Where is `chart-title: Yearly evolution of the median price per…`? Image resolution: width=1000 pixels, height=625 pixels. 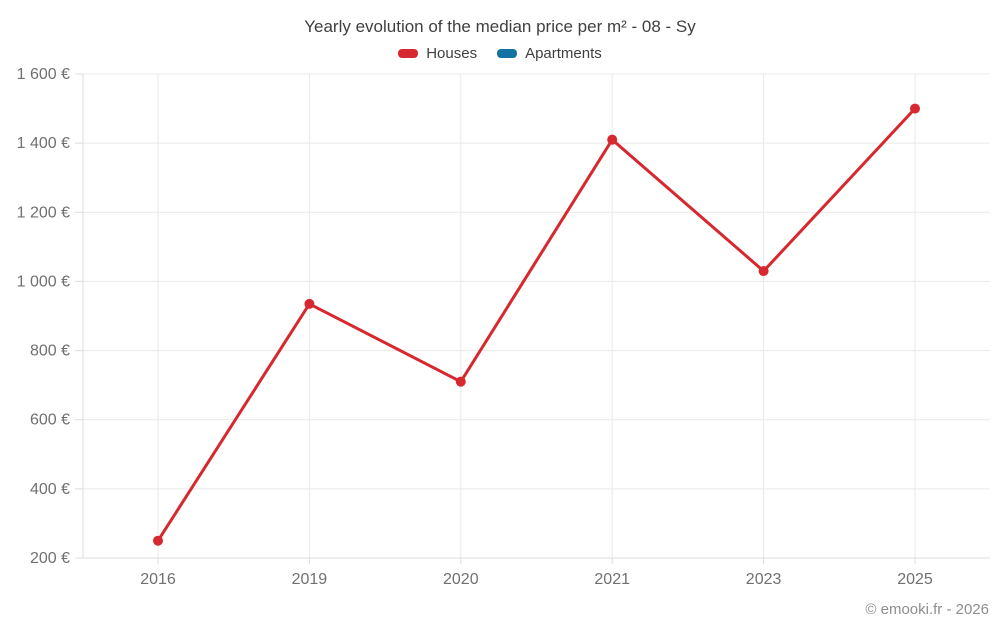 chart-title: Yearly evolution of the median price per… is located at coordinates (500, 26).